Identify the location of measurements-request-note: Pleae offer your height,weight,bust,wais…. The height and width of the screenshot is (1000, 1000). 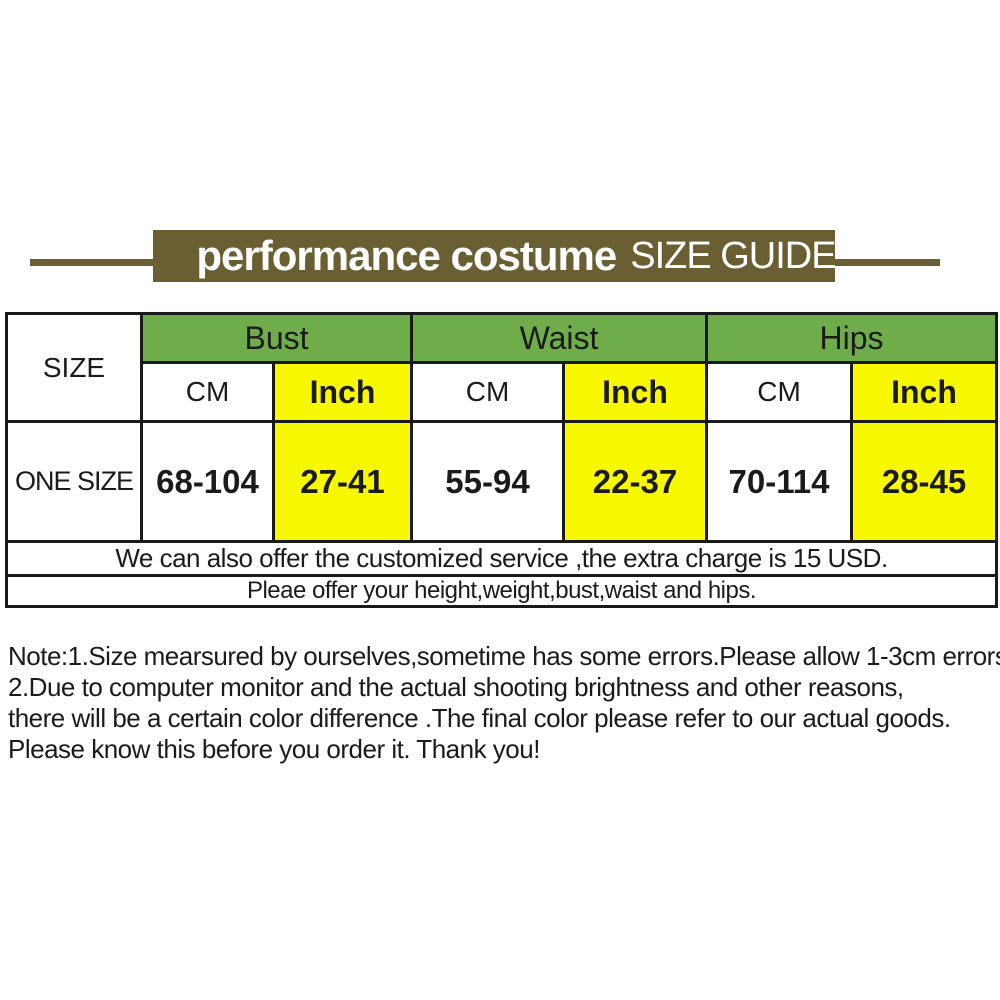
(501, 591).